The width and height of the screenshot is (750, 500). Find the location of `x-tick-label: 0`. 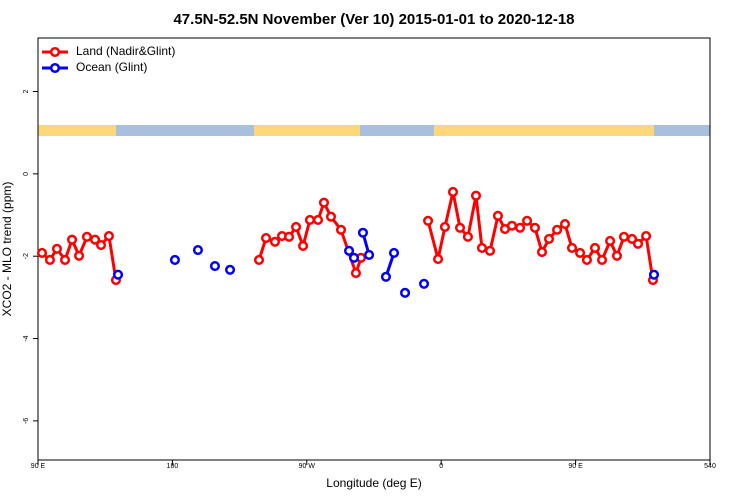

x-tick-label: 0 is located at coordinates (441, 466).